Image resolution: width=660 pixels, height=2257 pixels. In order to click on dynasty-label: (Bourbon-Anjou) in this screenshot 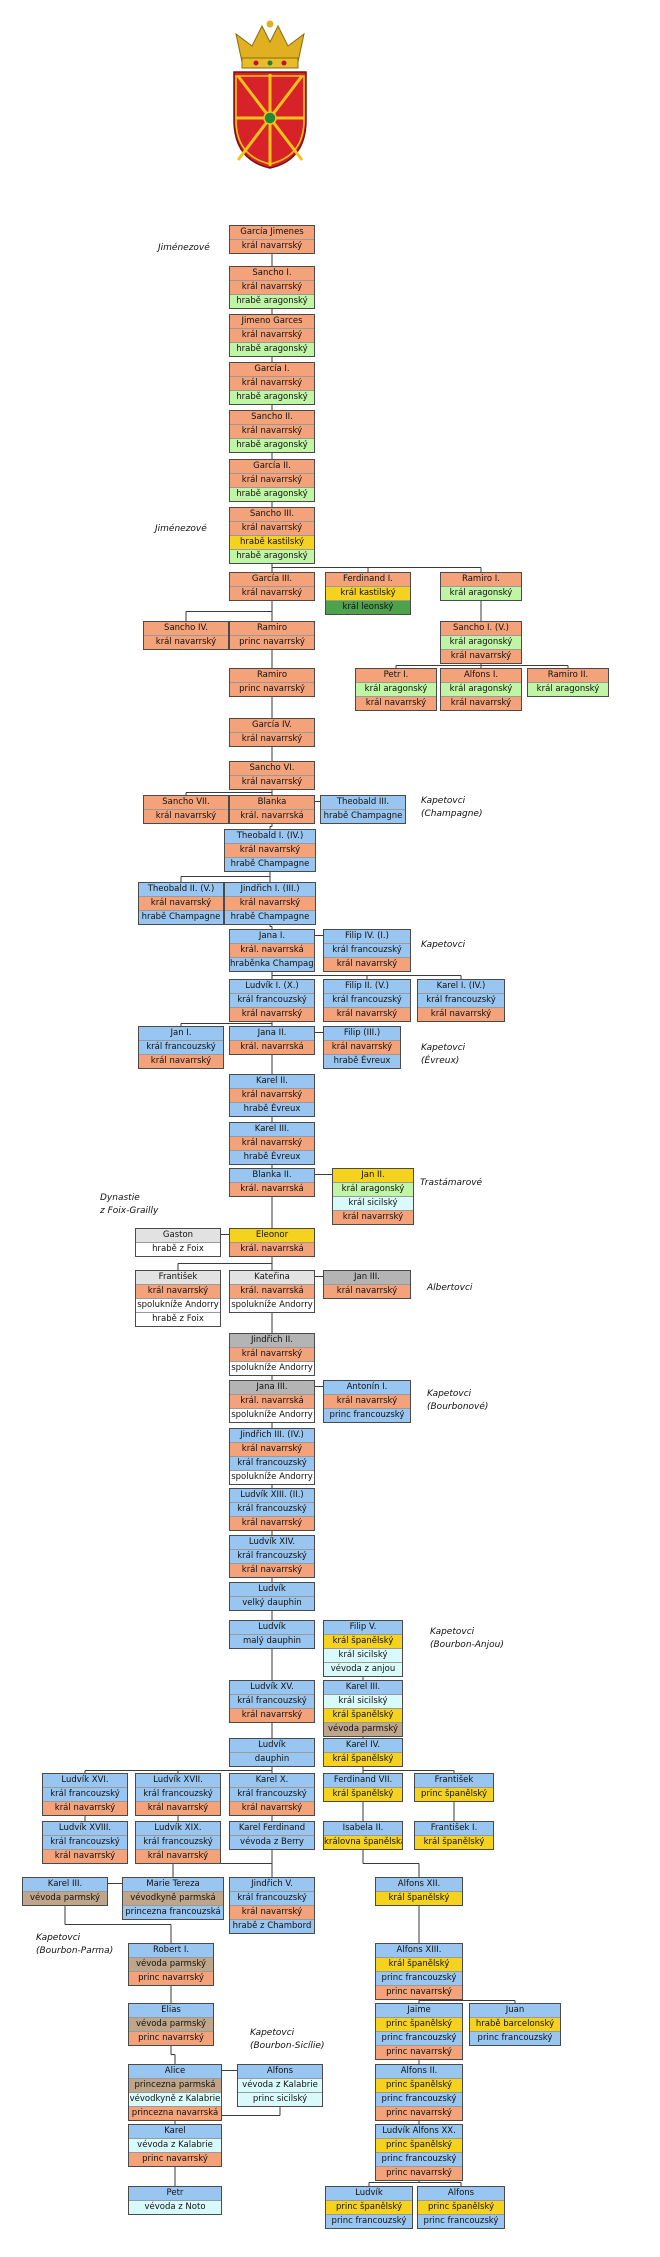, I will do `click(467, 1645)`.